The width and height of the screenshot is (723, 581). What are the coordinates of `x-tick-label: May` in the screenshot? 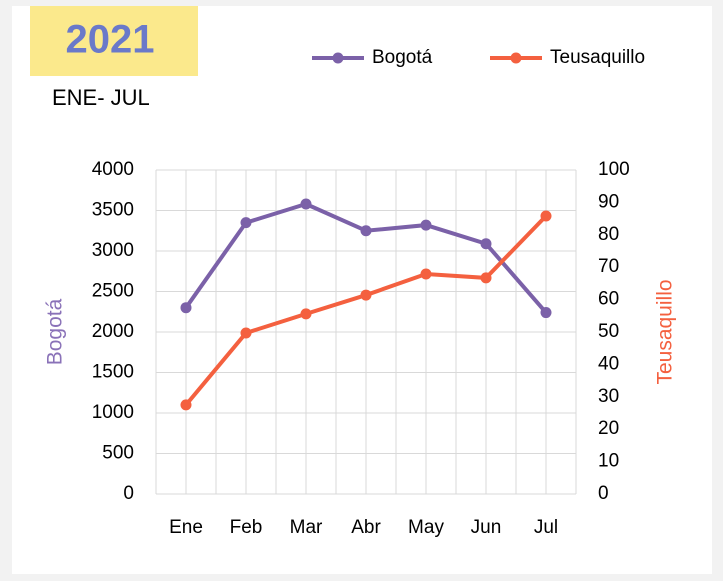 It's located at (426, 527).